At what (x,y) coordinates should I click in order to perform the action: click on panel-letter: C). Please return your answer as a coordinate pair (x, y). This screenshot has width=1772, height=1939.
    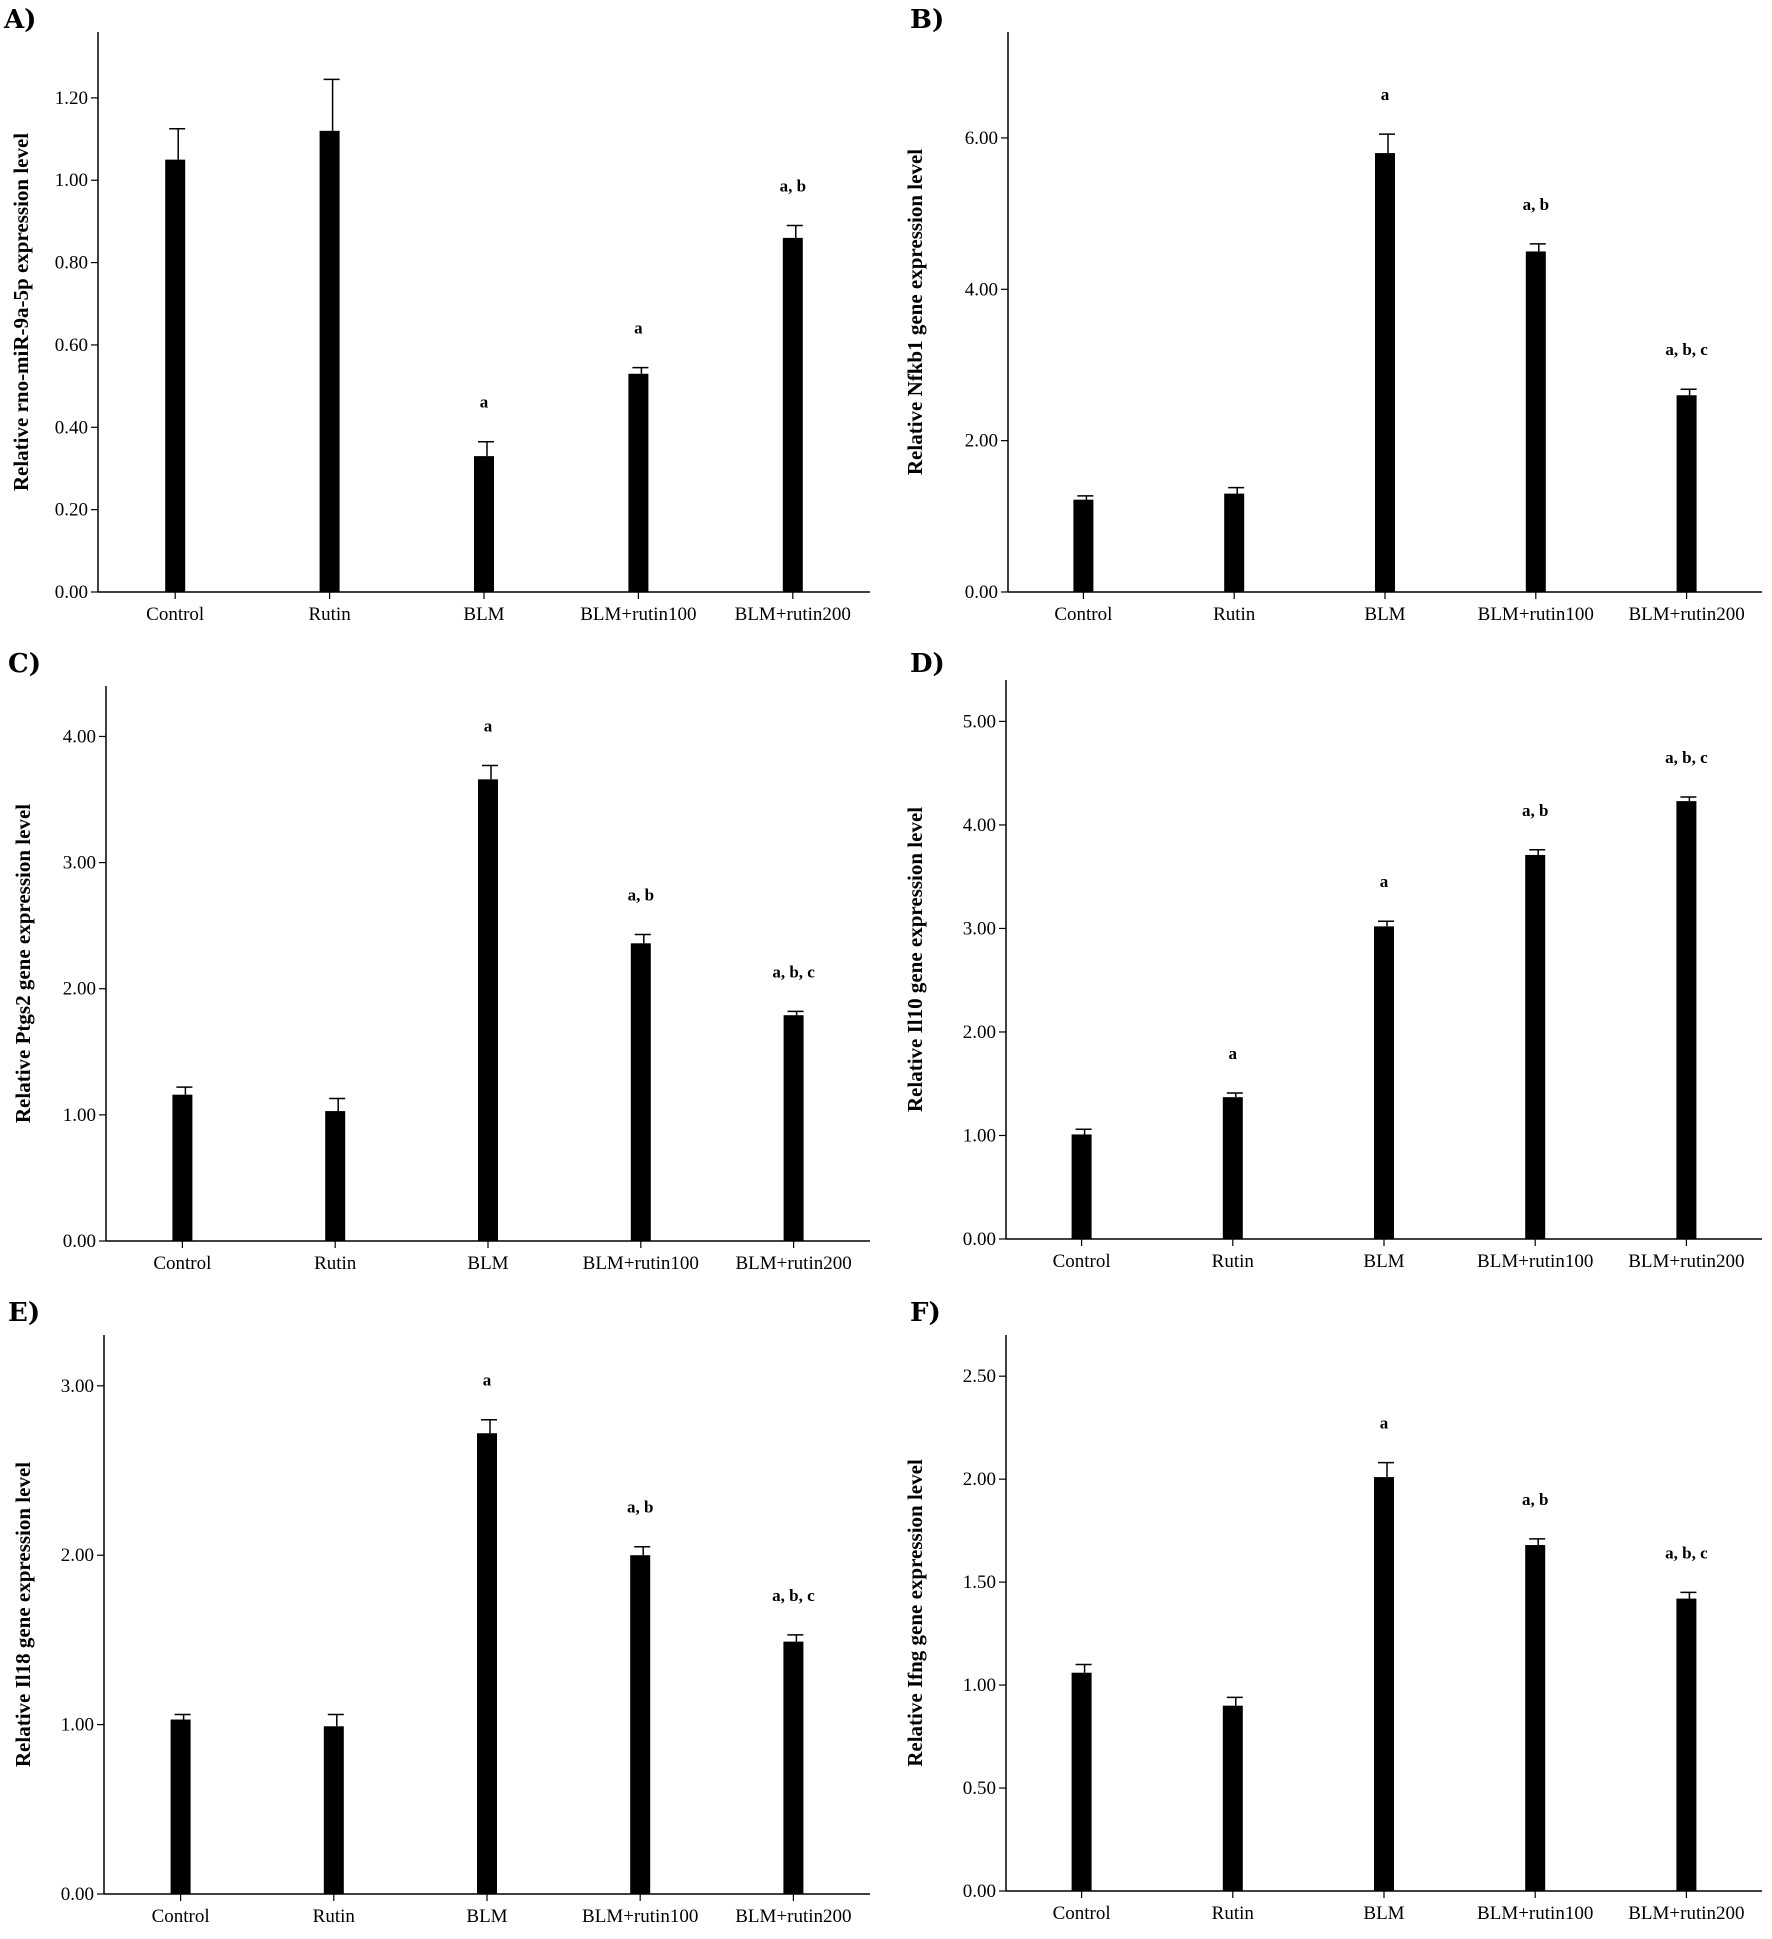
    Looking at the image, I should click on (24, 664).